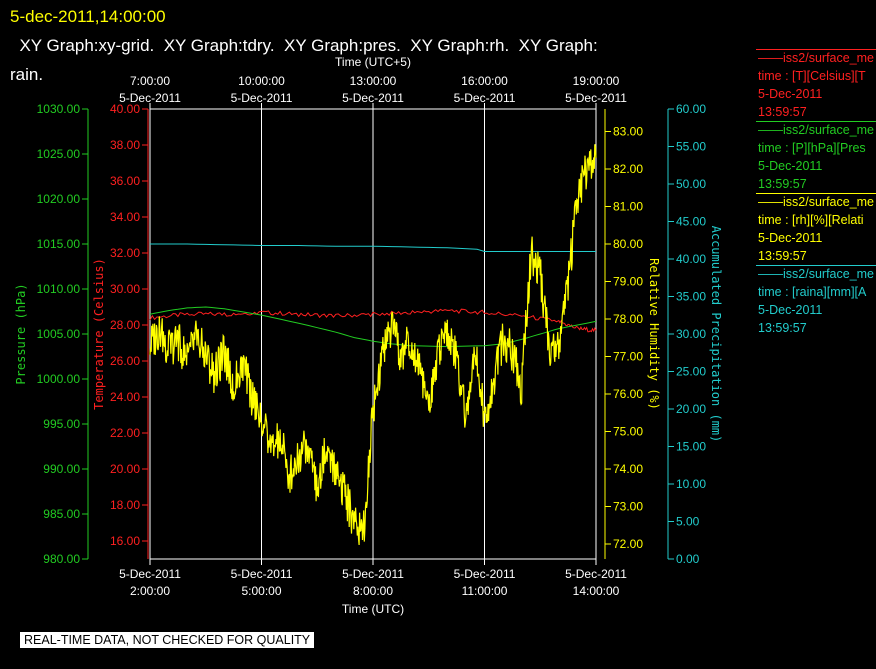 The image size is (876, 669). Describe the element at coordinates (59, 334) in the screenshot. I see `pressure-tick-label: 1005.00` at that location.